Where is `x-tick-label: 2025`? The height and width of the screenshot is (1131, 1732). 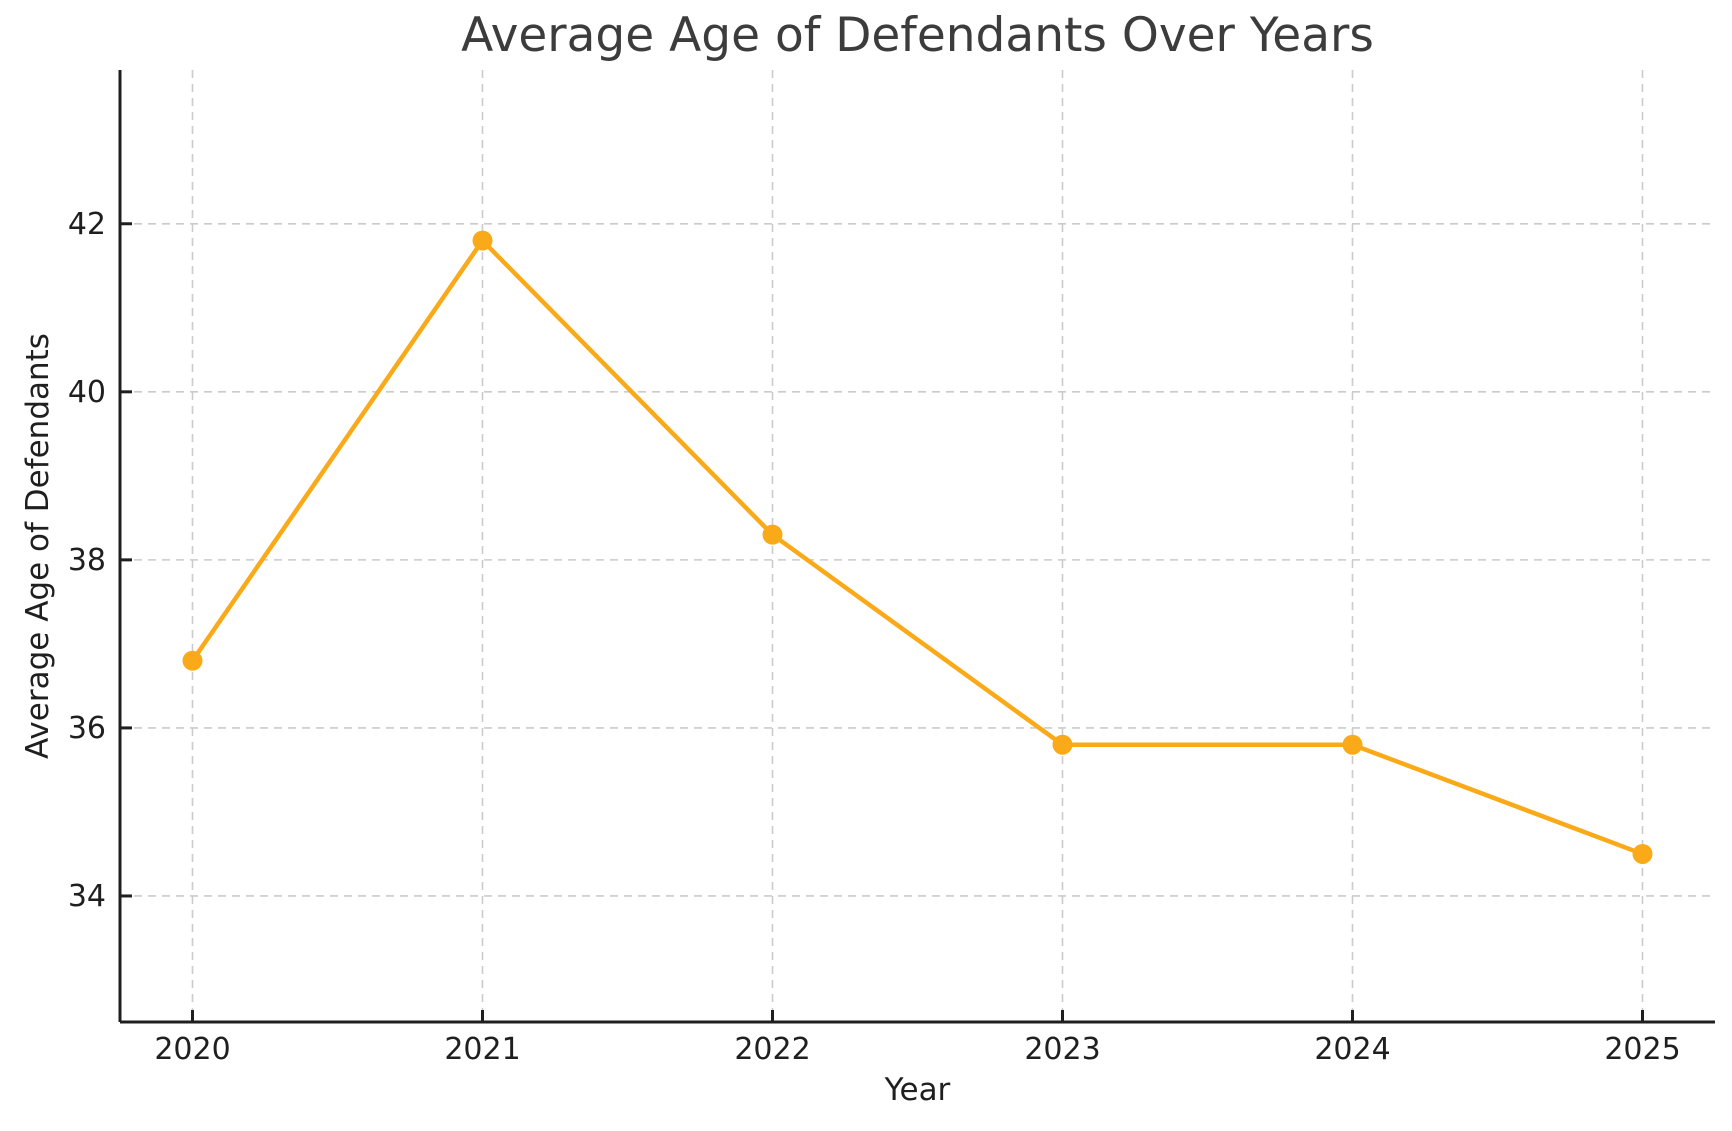 x-tick-label: 2025 is located at coordinates (1642, 1049).